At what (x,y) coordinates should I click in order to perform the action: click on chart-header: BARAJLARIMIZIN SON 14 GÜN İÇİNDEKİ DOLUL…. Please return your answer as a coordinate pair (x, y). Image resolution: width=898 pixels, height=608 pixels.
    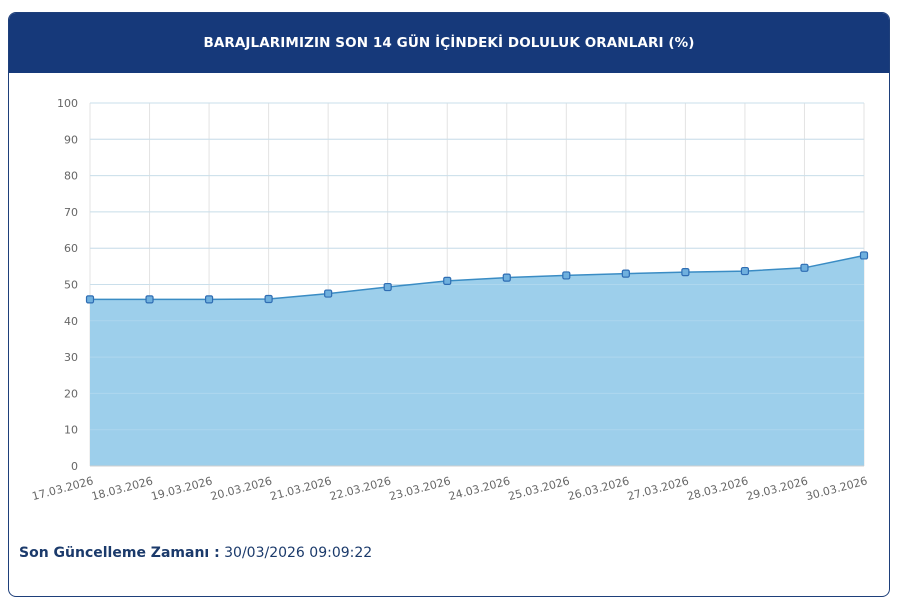
    Looking at the image, I should click on (449, 43).